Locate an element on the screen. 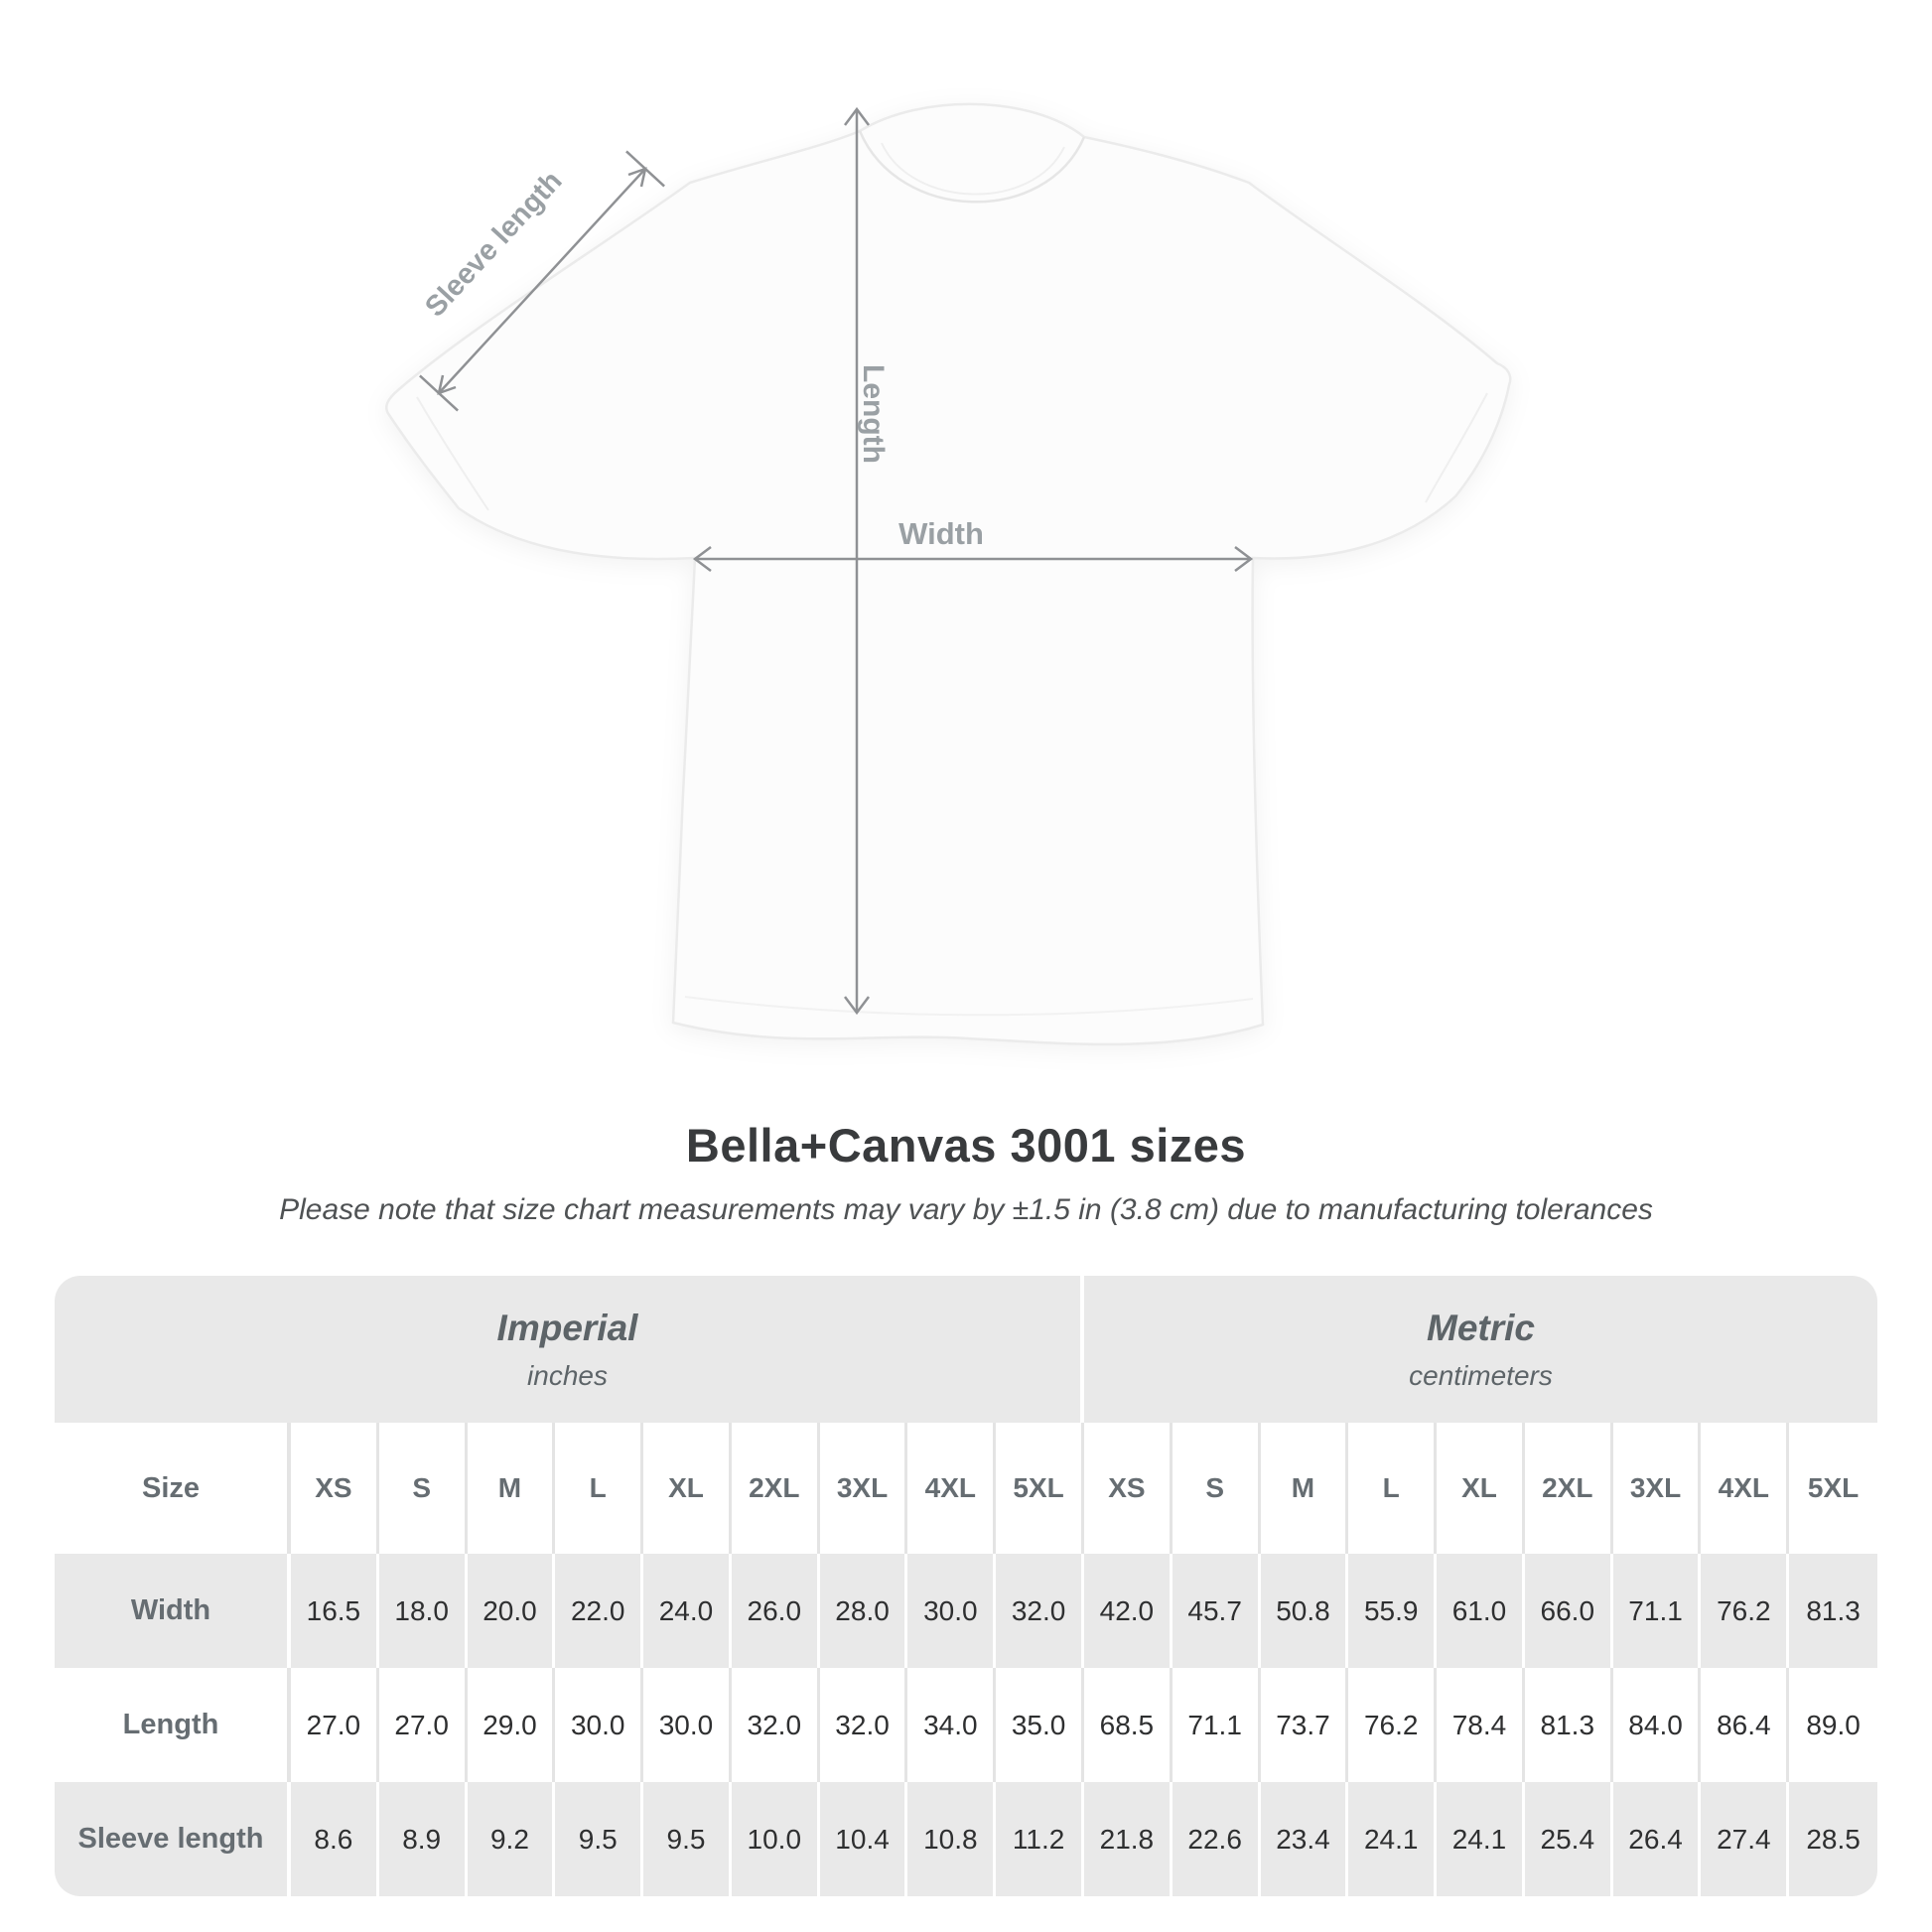  width-metric-m: 50.8 is located at coordinates (1305, 1611).